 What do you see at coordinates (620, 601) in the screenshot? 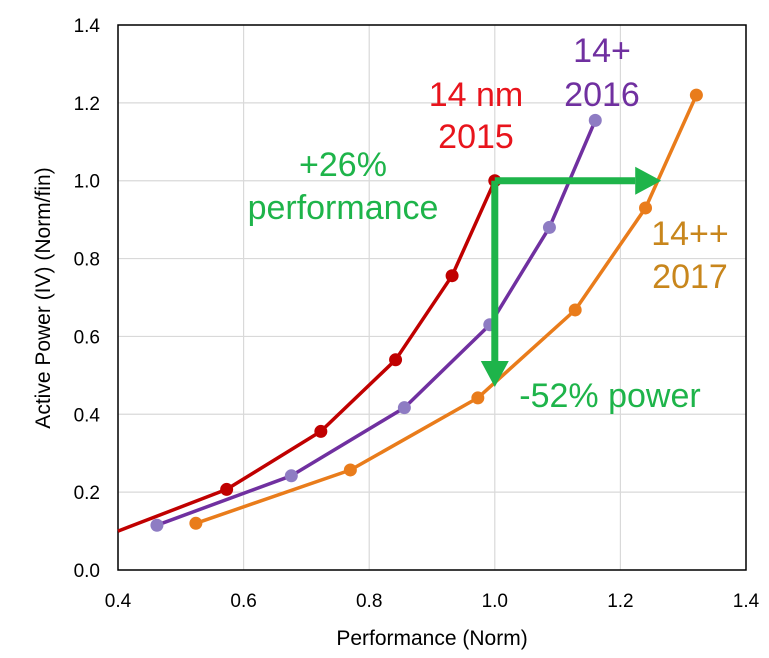
I see `x-tick-label: 1.2` at bounding box center [620, 601].